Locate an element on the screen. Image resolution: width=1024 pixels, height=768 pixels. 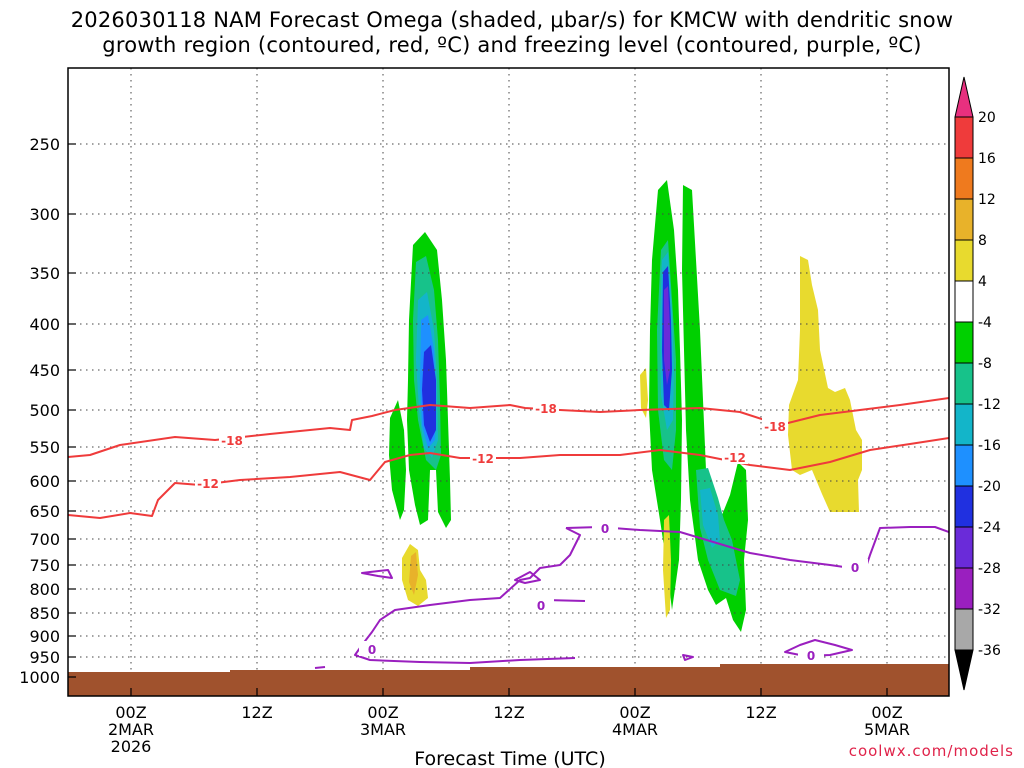
omega-area-pos-d4-b is located at coordinates (667, 566).